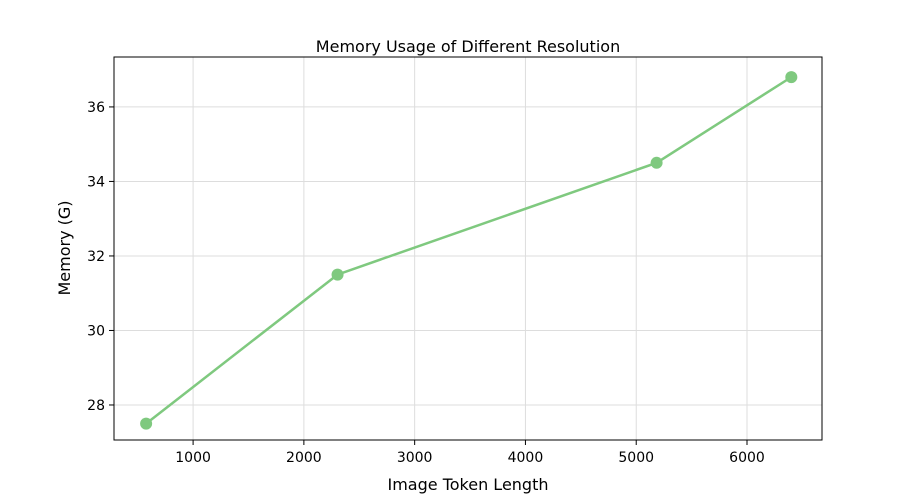 Image resolution: width=914 pixels, height=495 pixels. Describe the element at coordinates (304, 458) in the screenshot. I see `x-tick-label: 2000` at that location.